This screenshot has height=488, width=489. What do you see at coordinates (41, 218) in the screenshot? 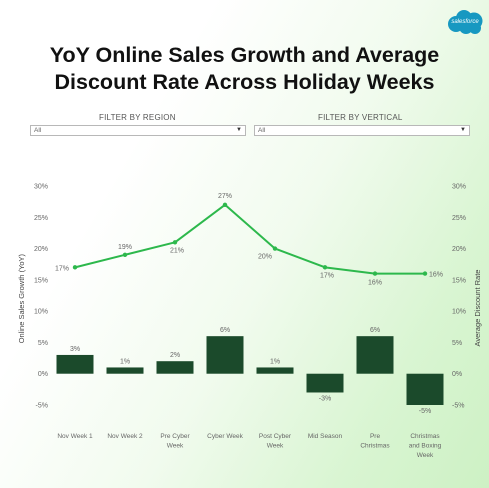
I see `y-tick-label-left: 25%` at bounding box center [41, 218].